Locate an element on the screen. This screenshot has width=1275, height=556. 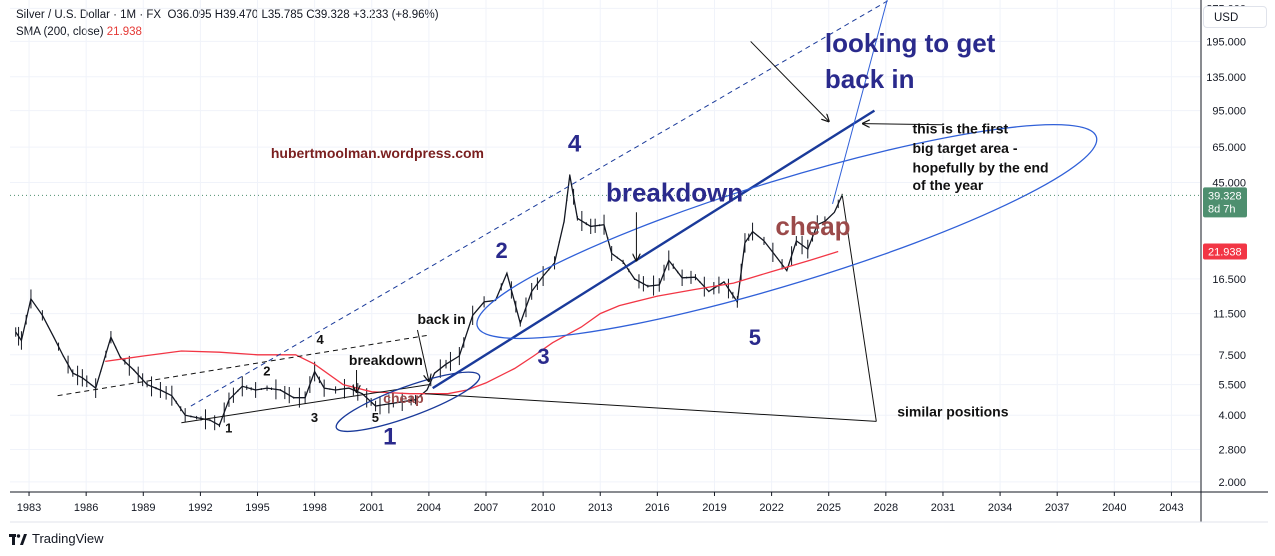
x-tick-label: 2019 is located at coordinates (714, 508).